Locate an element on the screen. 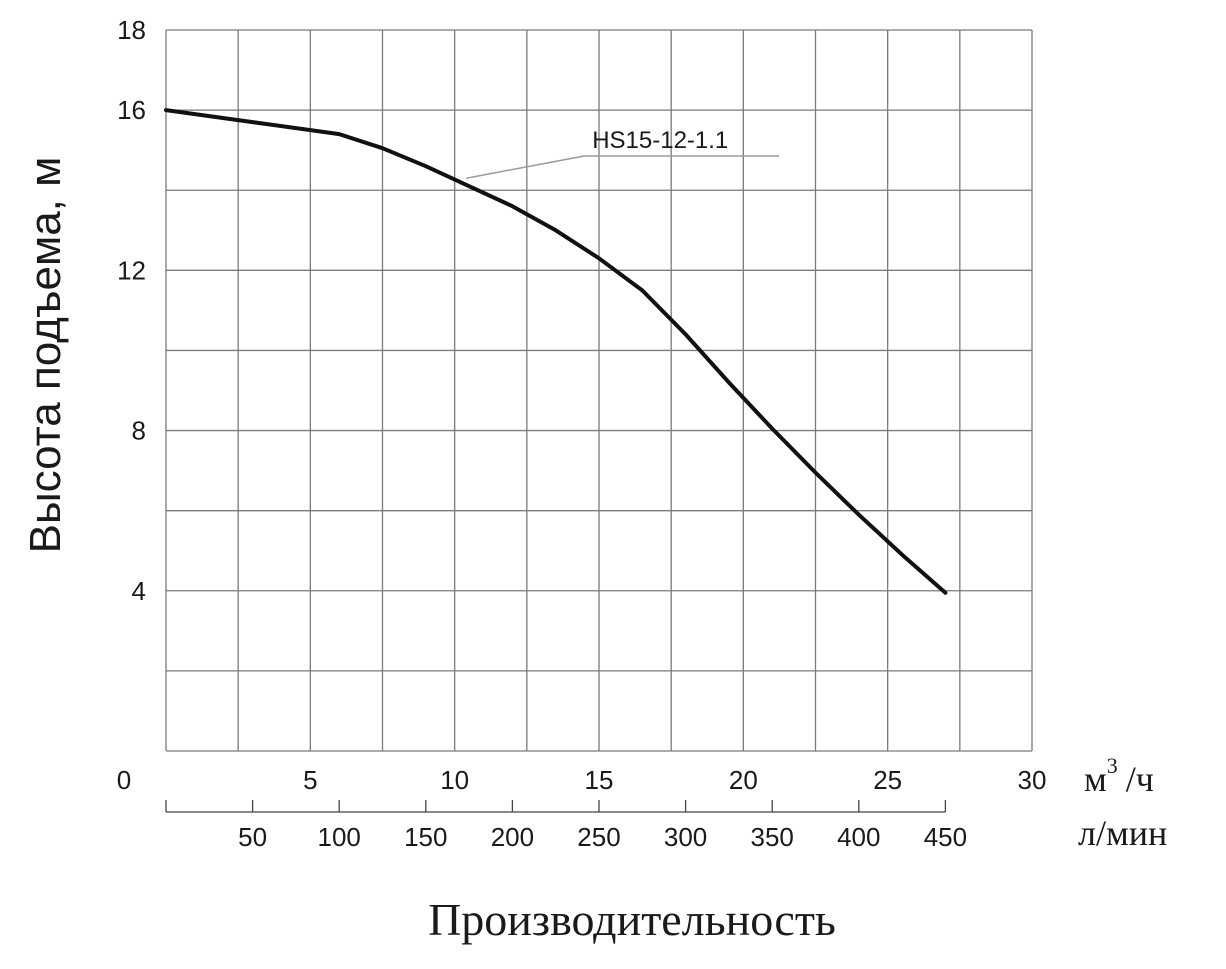 The width and height of the screenshot is (1226, 969). secondary-tick-label: 50 is located at coordinates (252, 837).